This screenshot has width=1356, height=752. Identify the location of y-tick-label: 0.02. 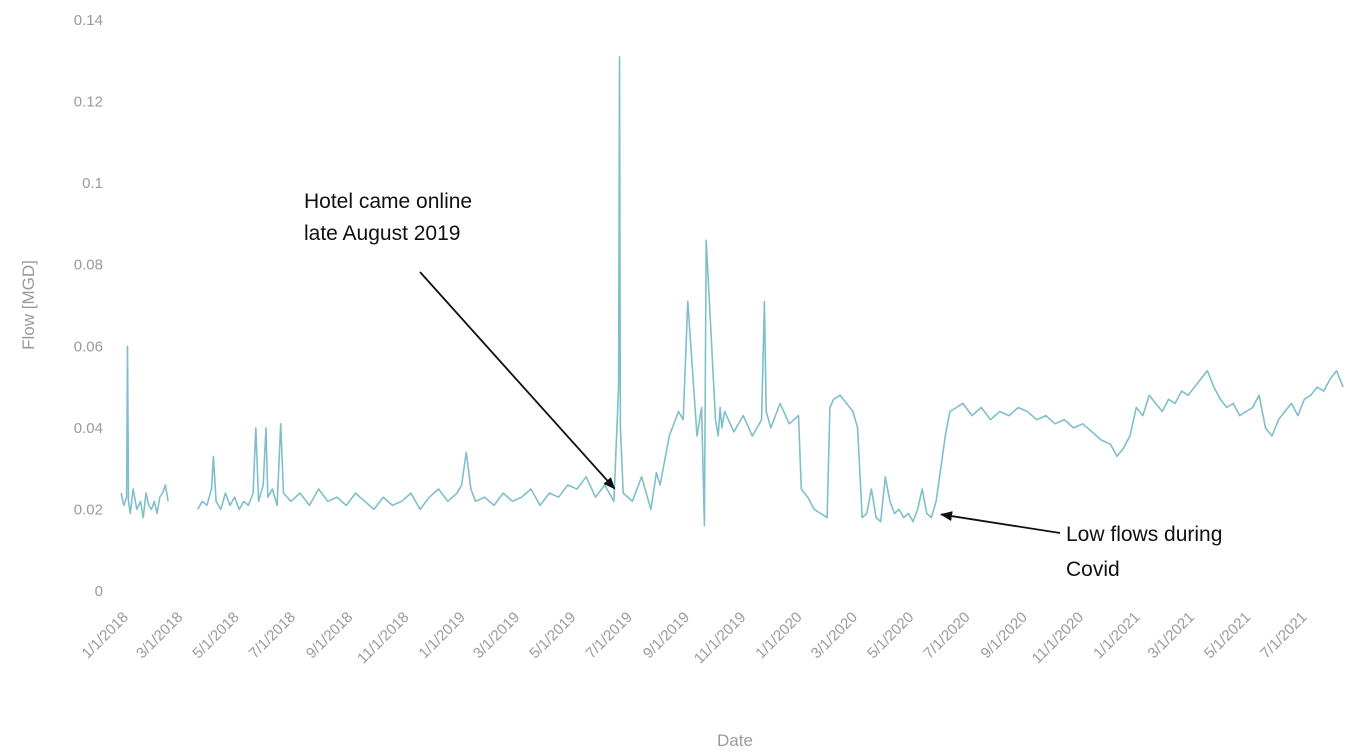
(88, 509).